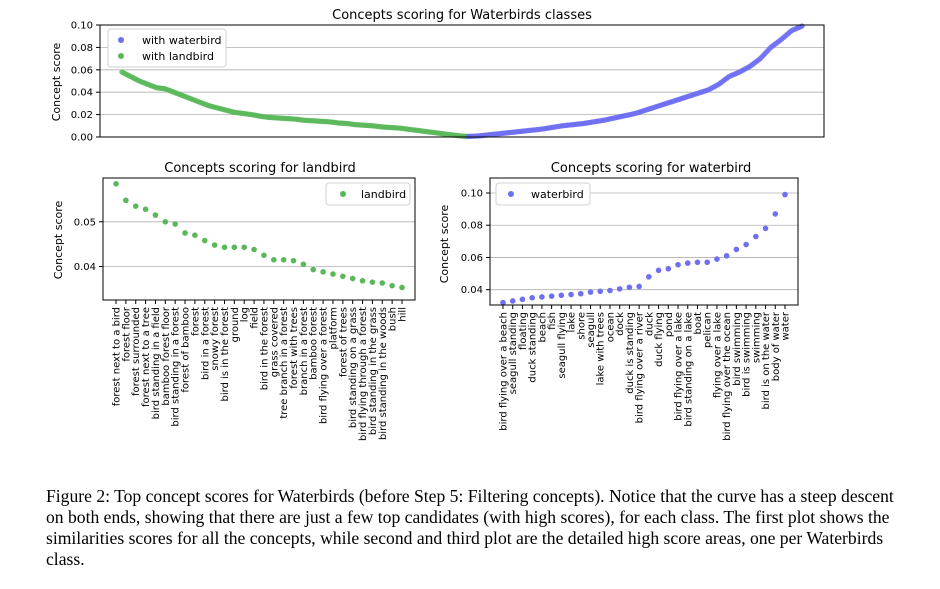 Image resolution: width=940 pixels, height=589 pixels. What do you see at coordinates (610, 327) in the screenshot?
I see `waterbird-xtick-label: ocean` at bounding box center [610, 327].